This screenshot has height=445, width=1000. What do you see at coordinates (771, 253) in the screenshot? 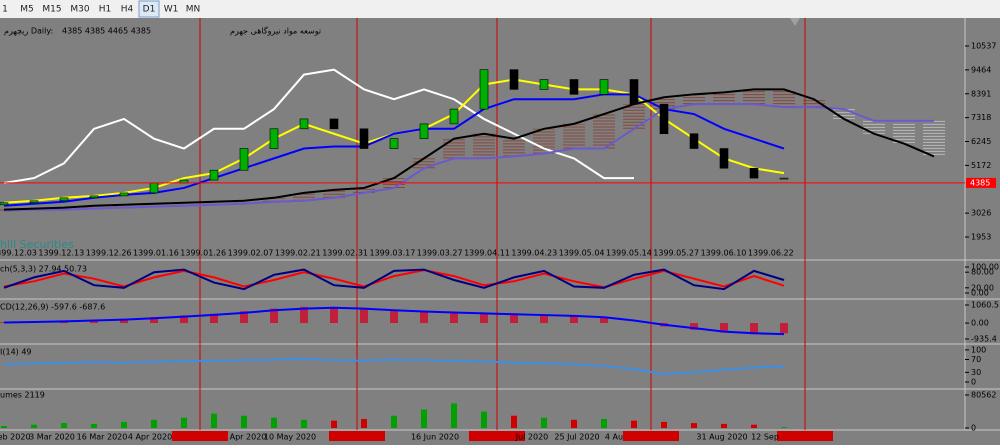
I see `date-label: 1399.06.22` at bounding box center [771, 253].